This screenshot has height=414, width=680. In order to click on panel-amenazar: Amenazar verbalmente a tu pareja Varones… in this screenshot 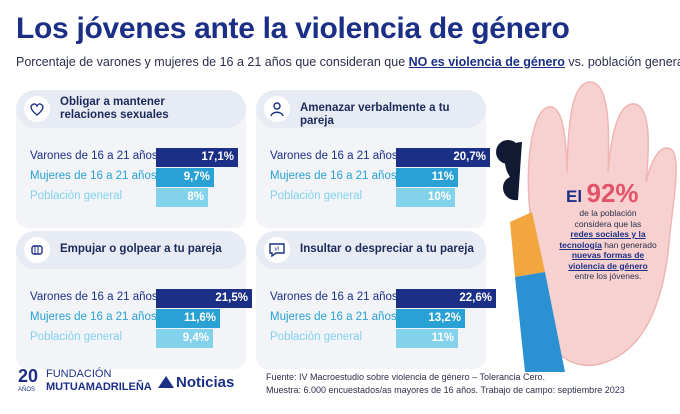, I will do `click(373, 160)`.